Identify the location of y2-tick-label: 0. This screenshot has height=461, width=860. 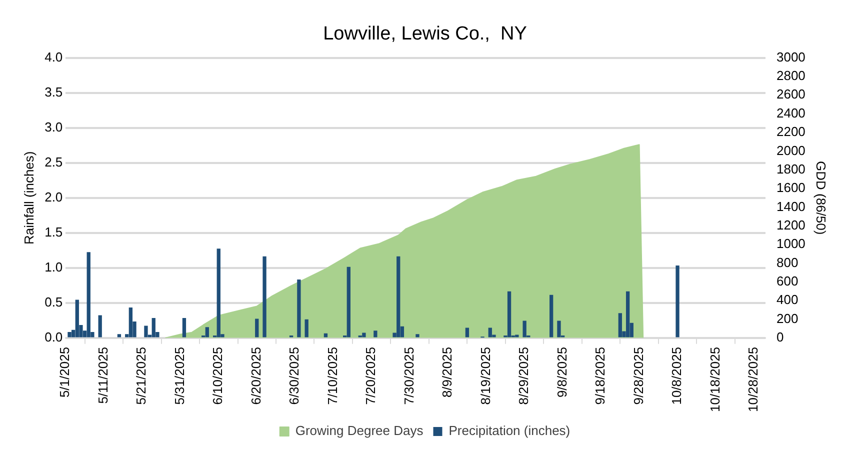
(780, 337).